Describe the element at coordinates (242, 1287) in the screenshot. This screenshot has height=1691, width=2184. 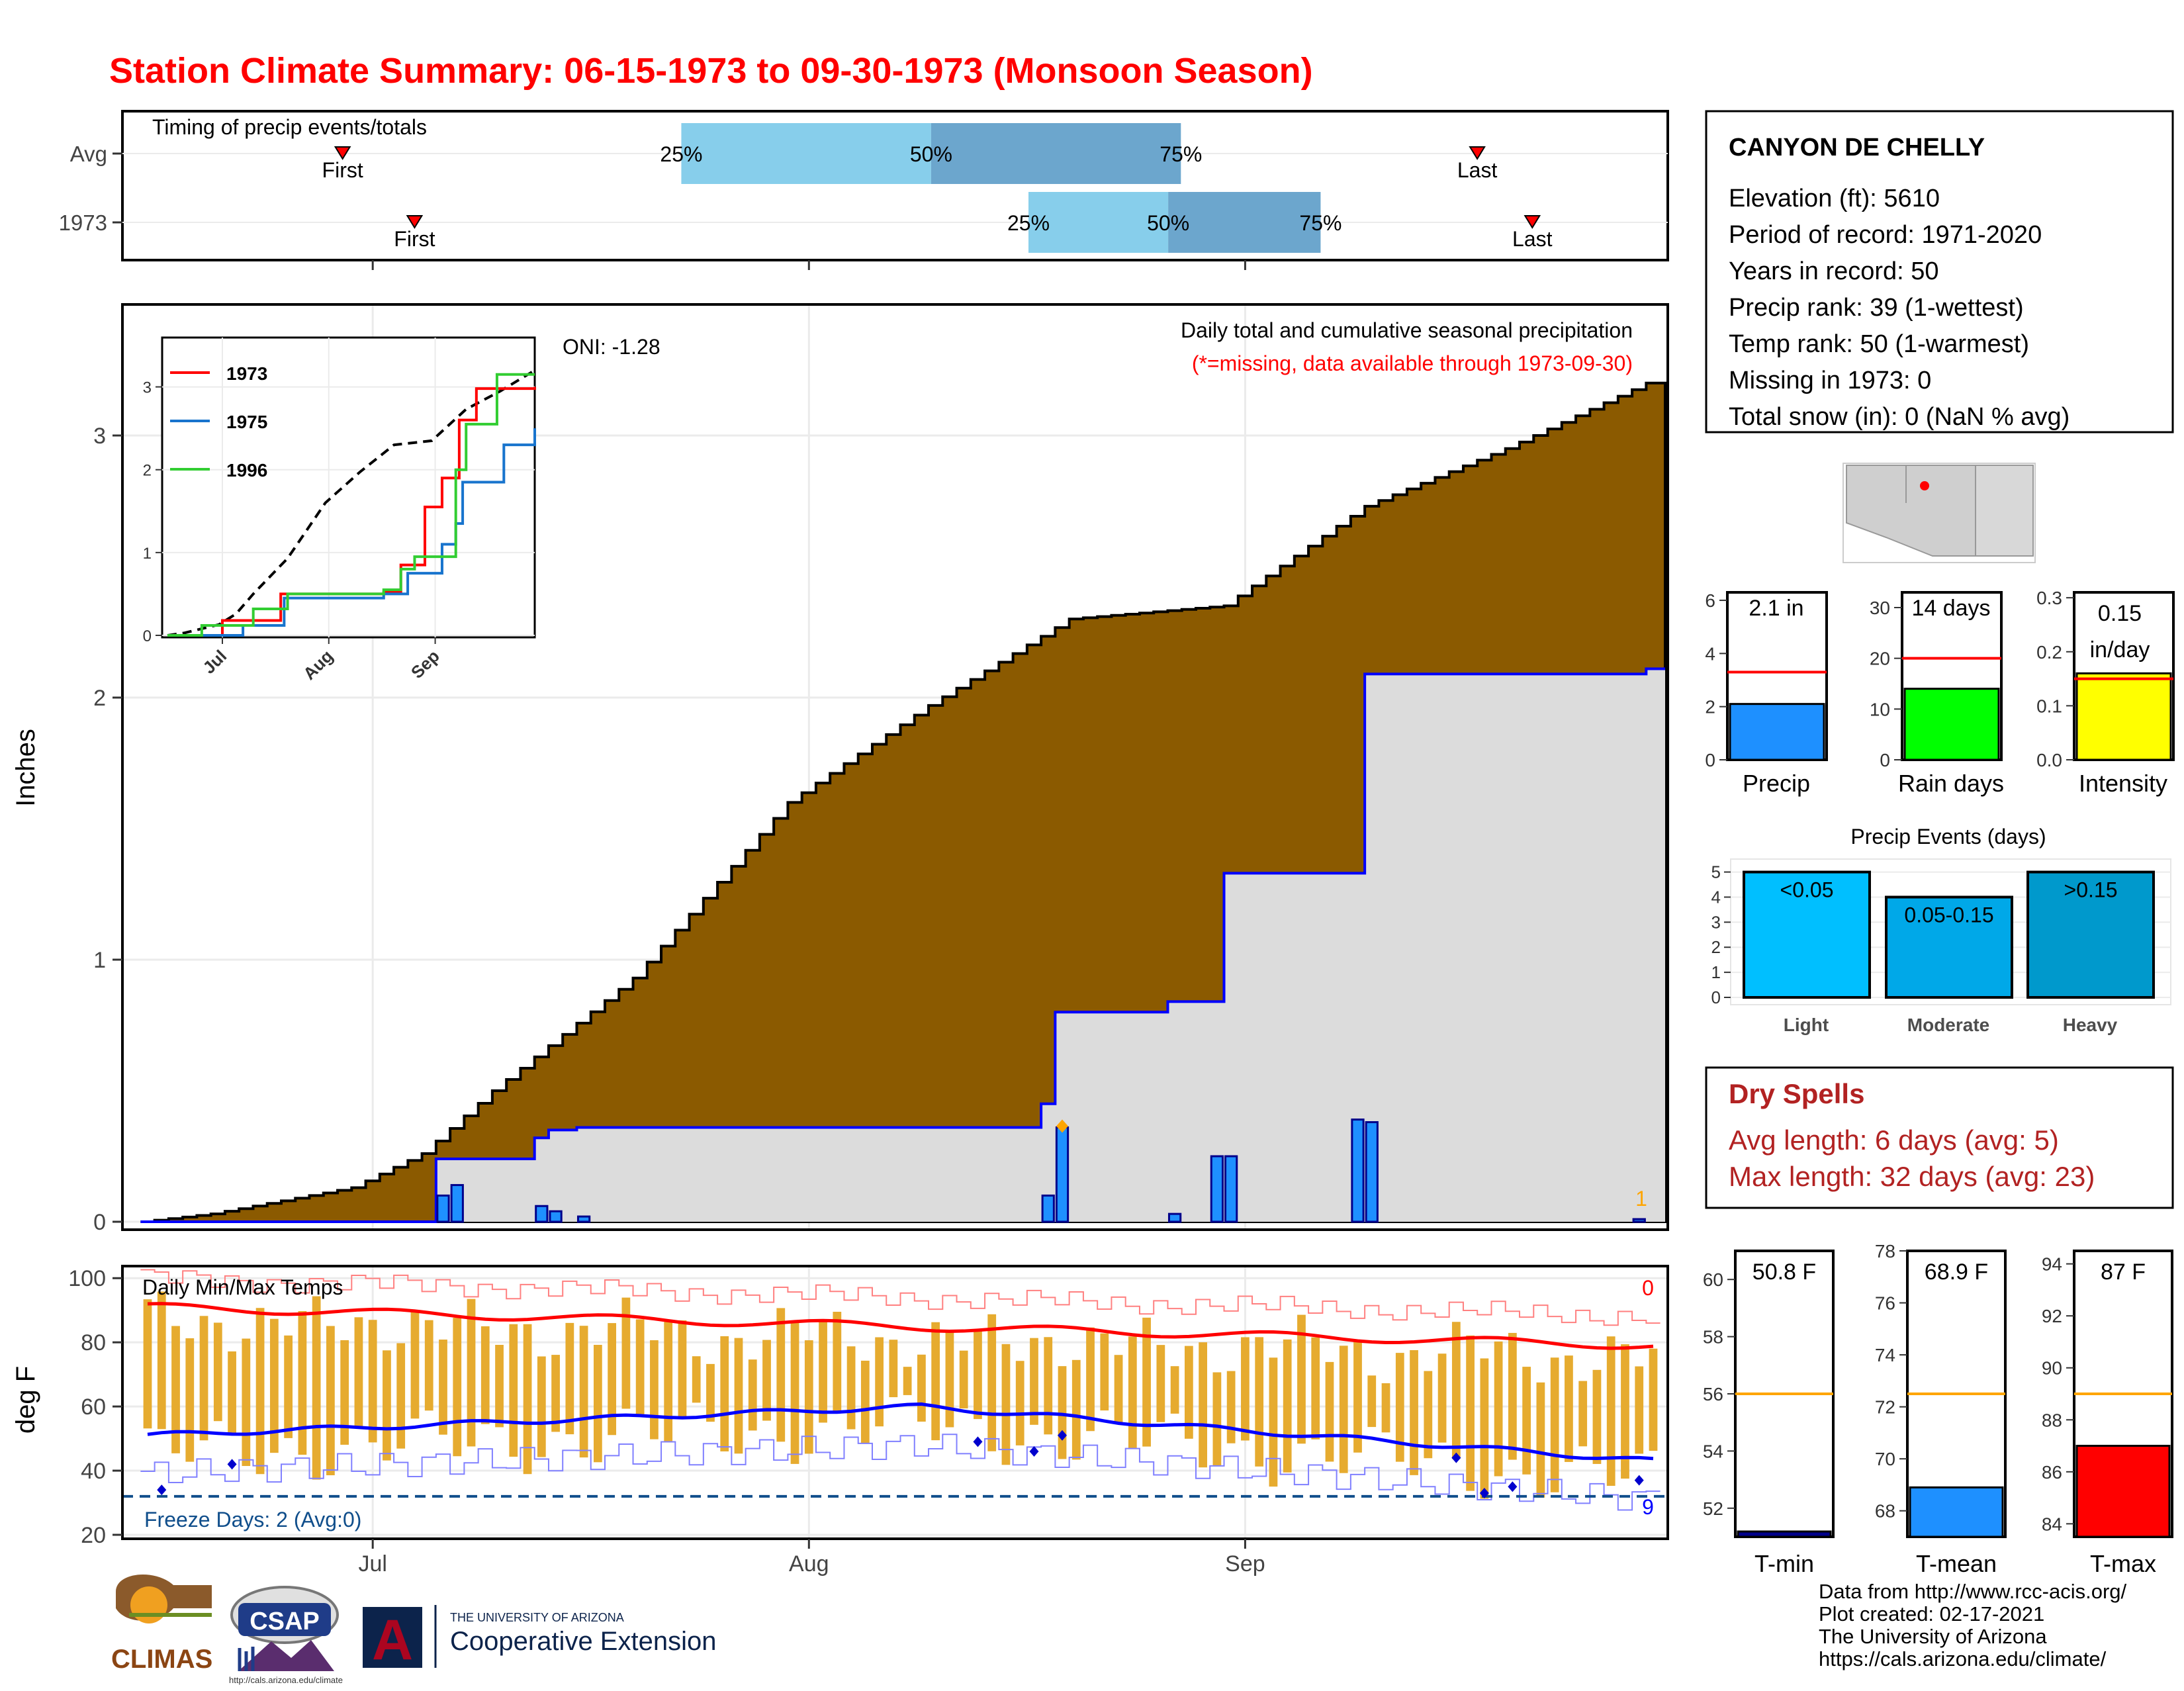
I see `temperature-label: Daily Min/Max Temps` at that location.